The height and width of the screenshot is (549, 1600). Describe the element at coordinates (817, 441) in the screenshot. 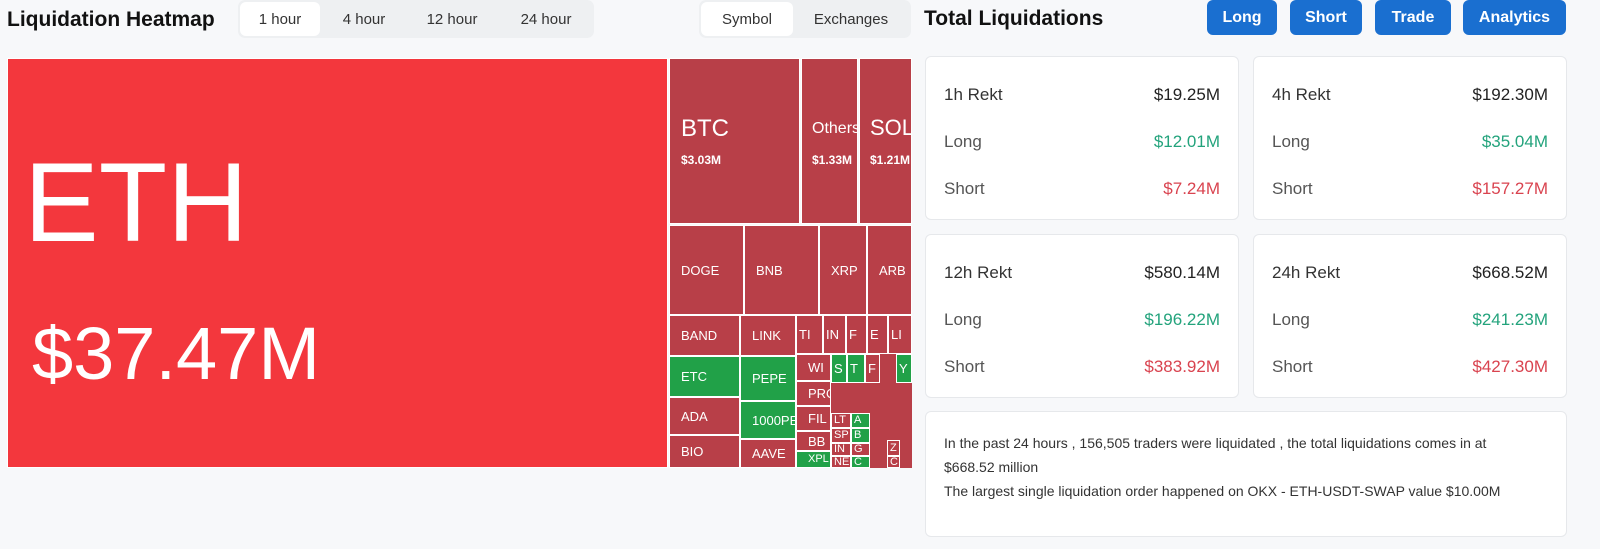

I see `tile-label: BB` at that location.